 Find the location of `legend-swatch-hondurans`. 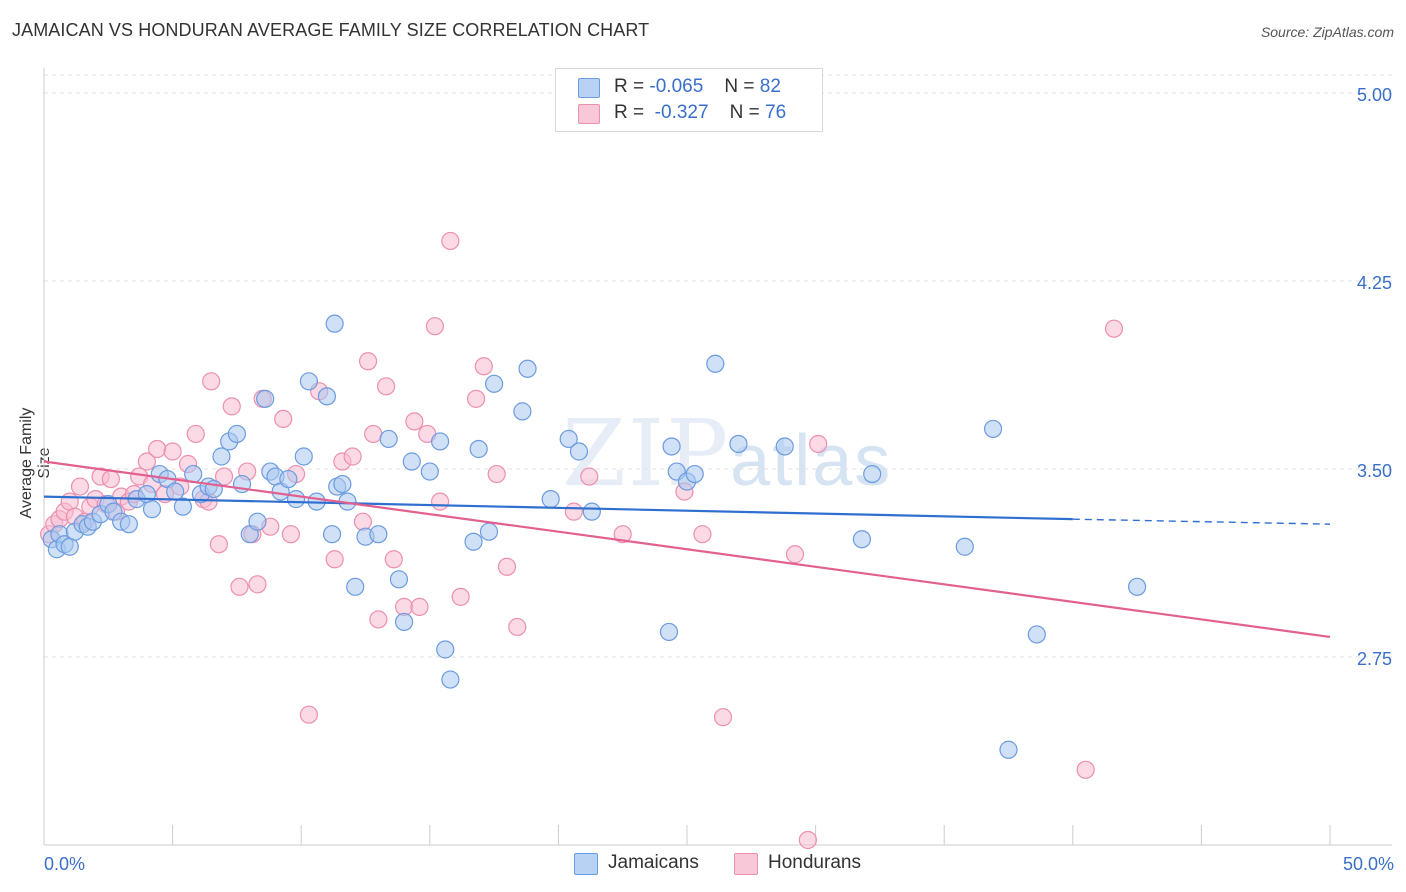

legend-swatch-hondurans is located at coordinates (589, 114).